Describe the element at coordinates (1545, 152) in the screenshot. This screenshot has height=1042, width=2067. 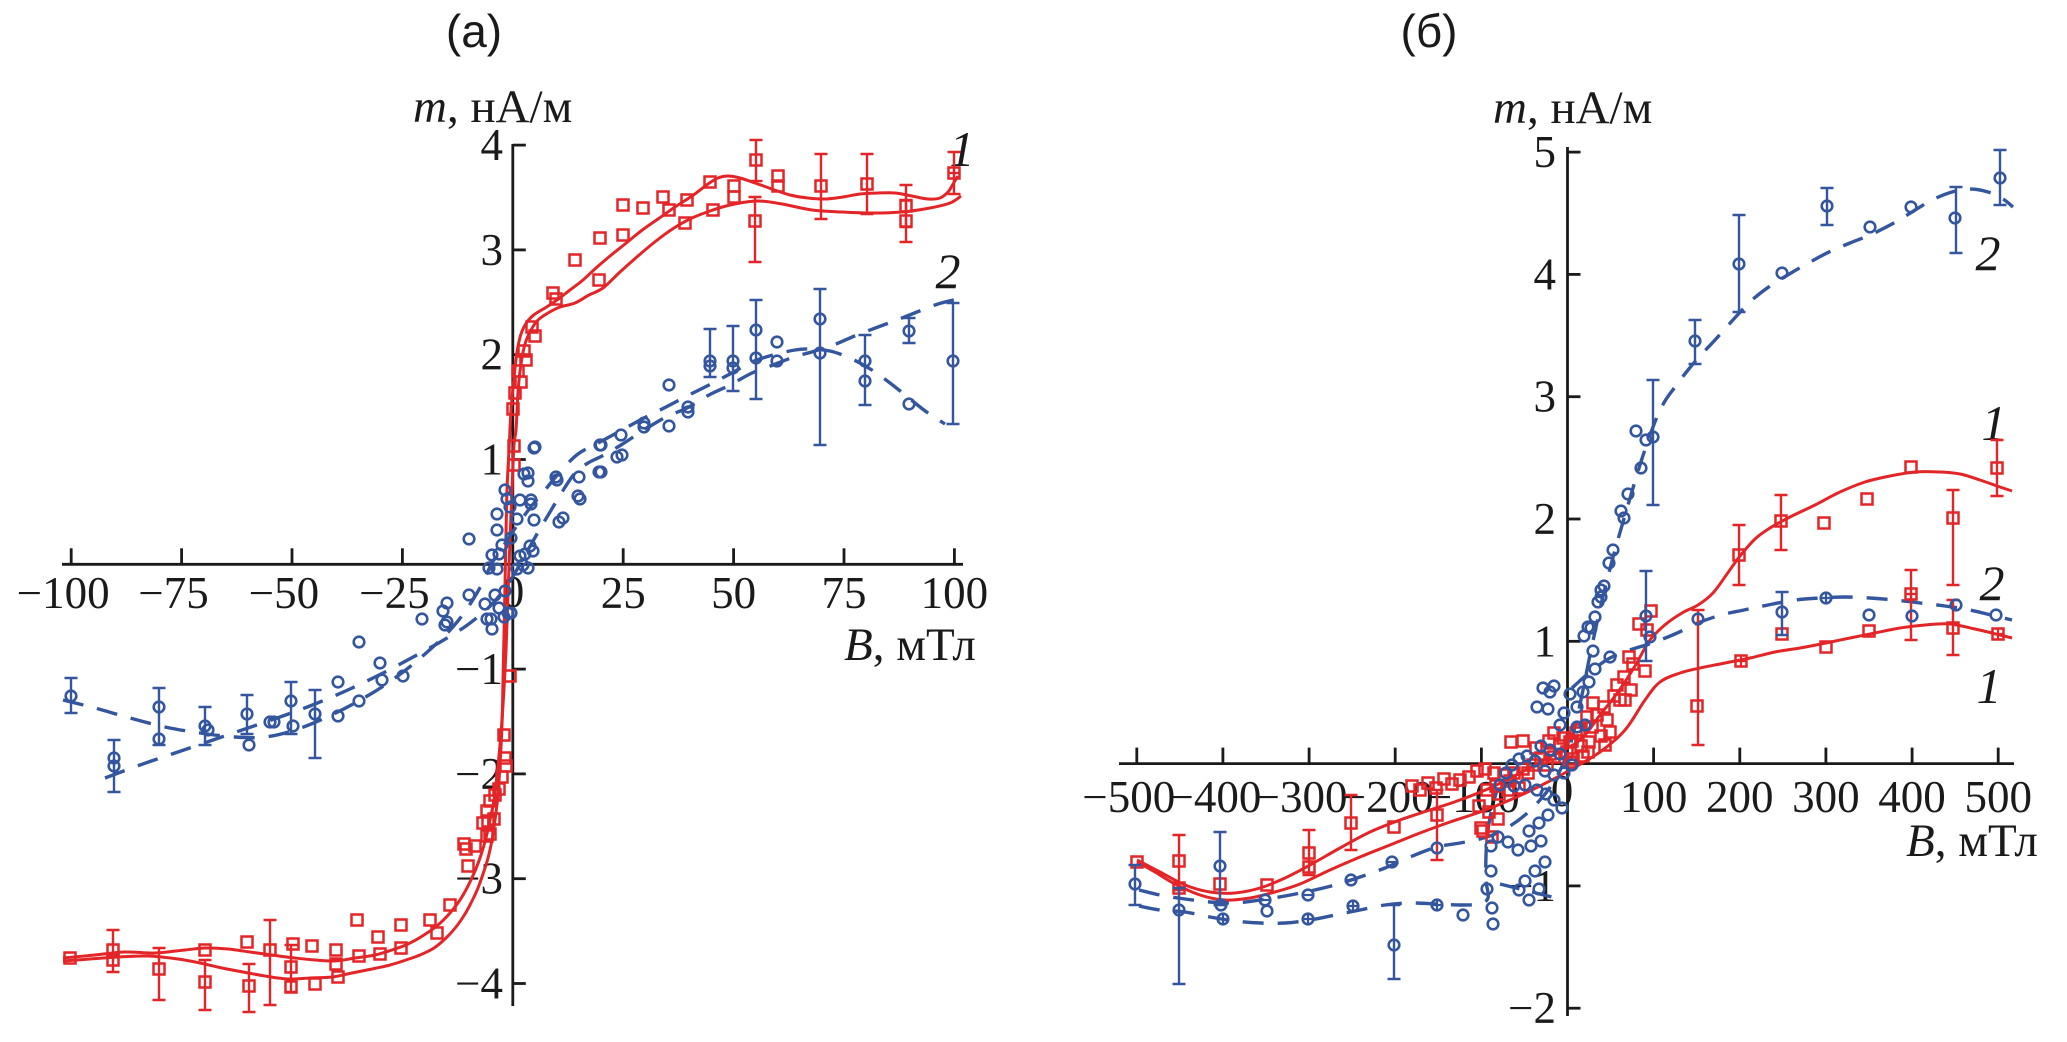
I see `svg-text: 5` at that location.